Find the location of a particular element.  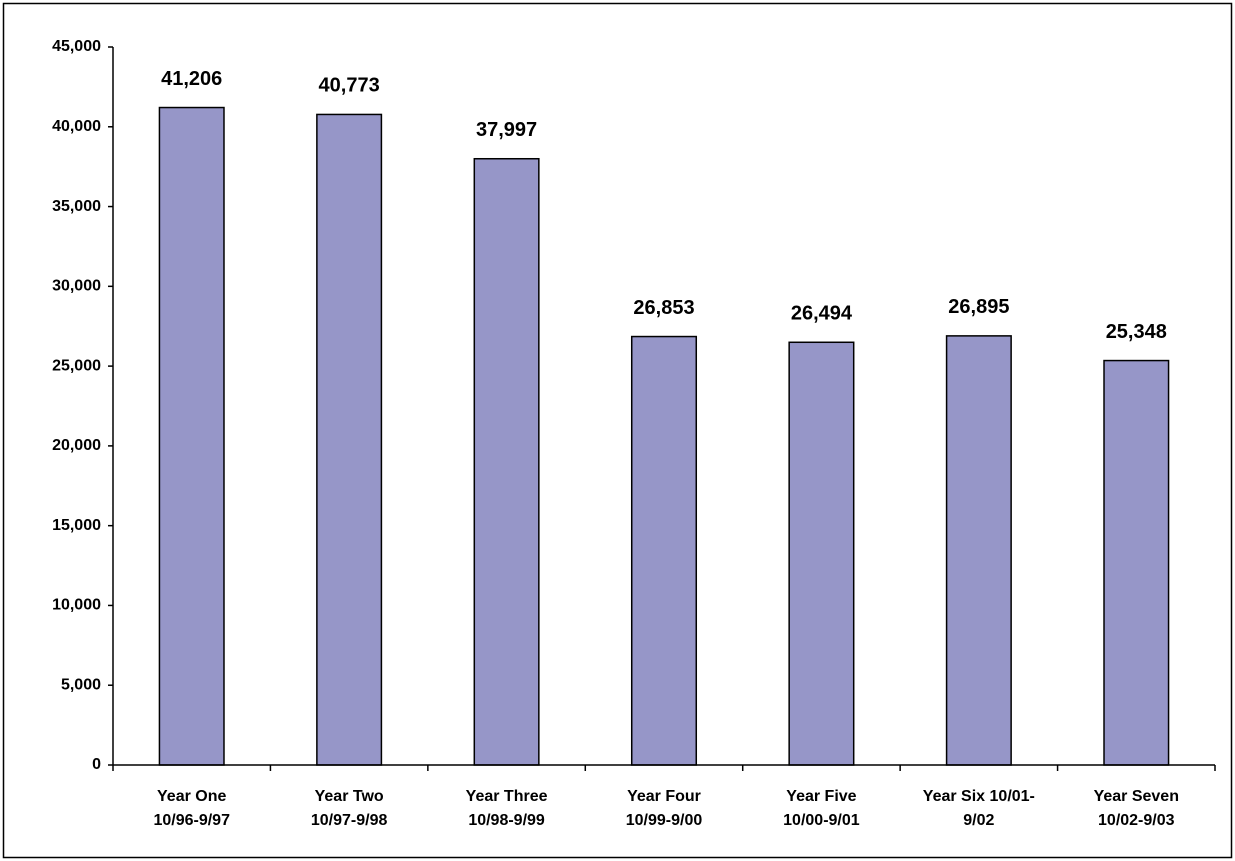

x-tick-label: 10/00-9/01 is located at coordinates (821, 820).